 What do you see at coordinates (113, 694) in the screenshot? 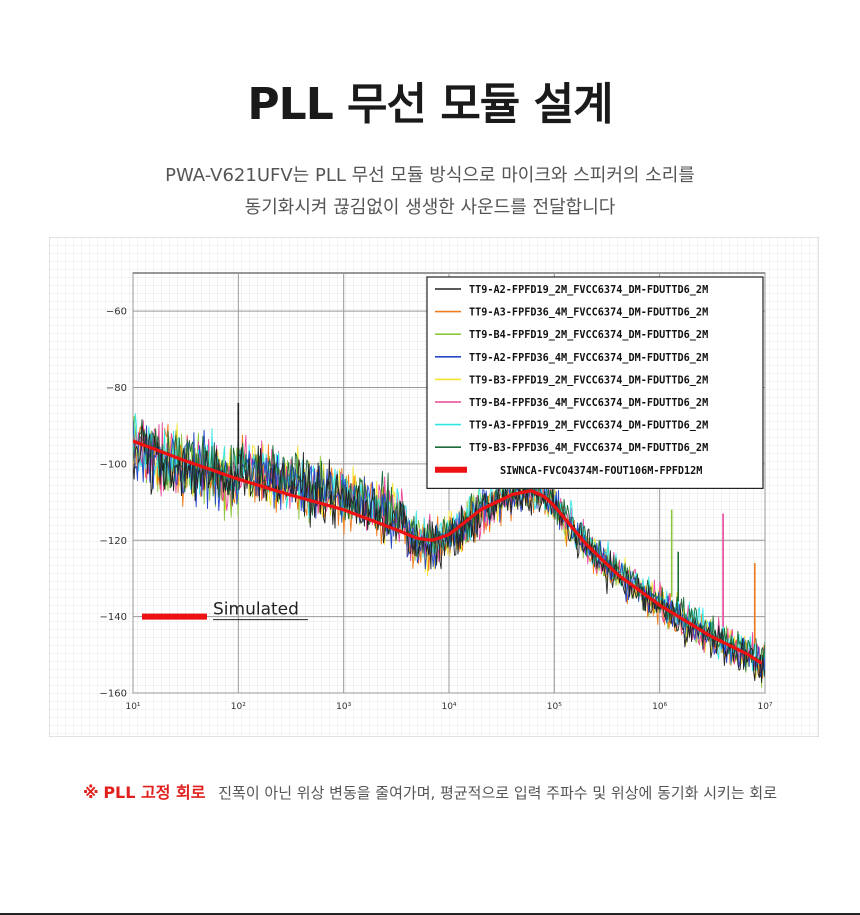
I see `y-tick-label: −160` at bounding box center [113, 694].